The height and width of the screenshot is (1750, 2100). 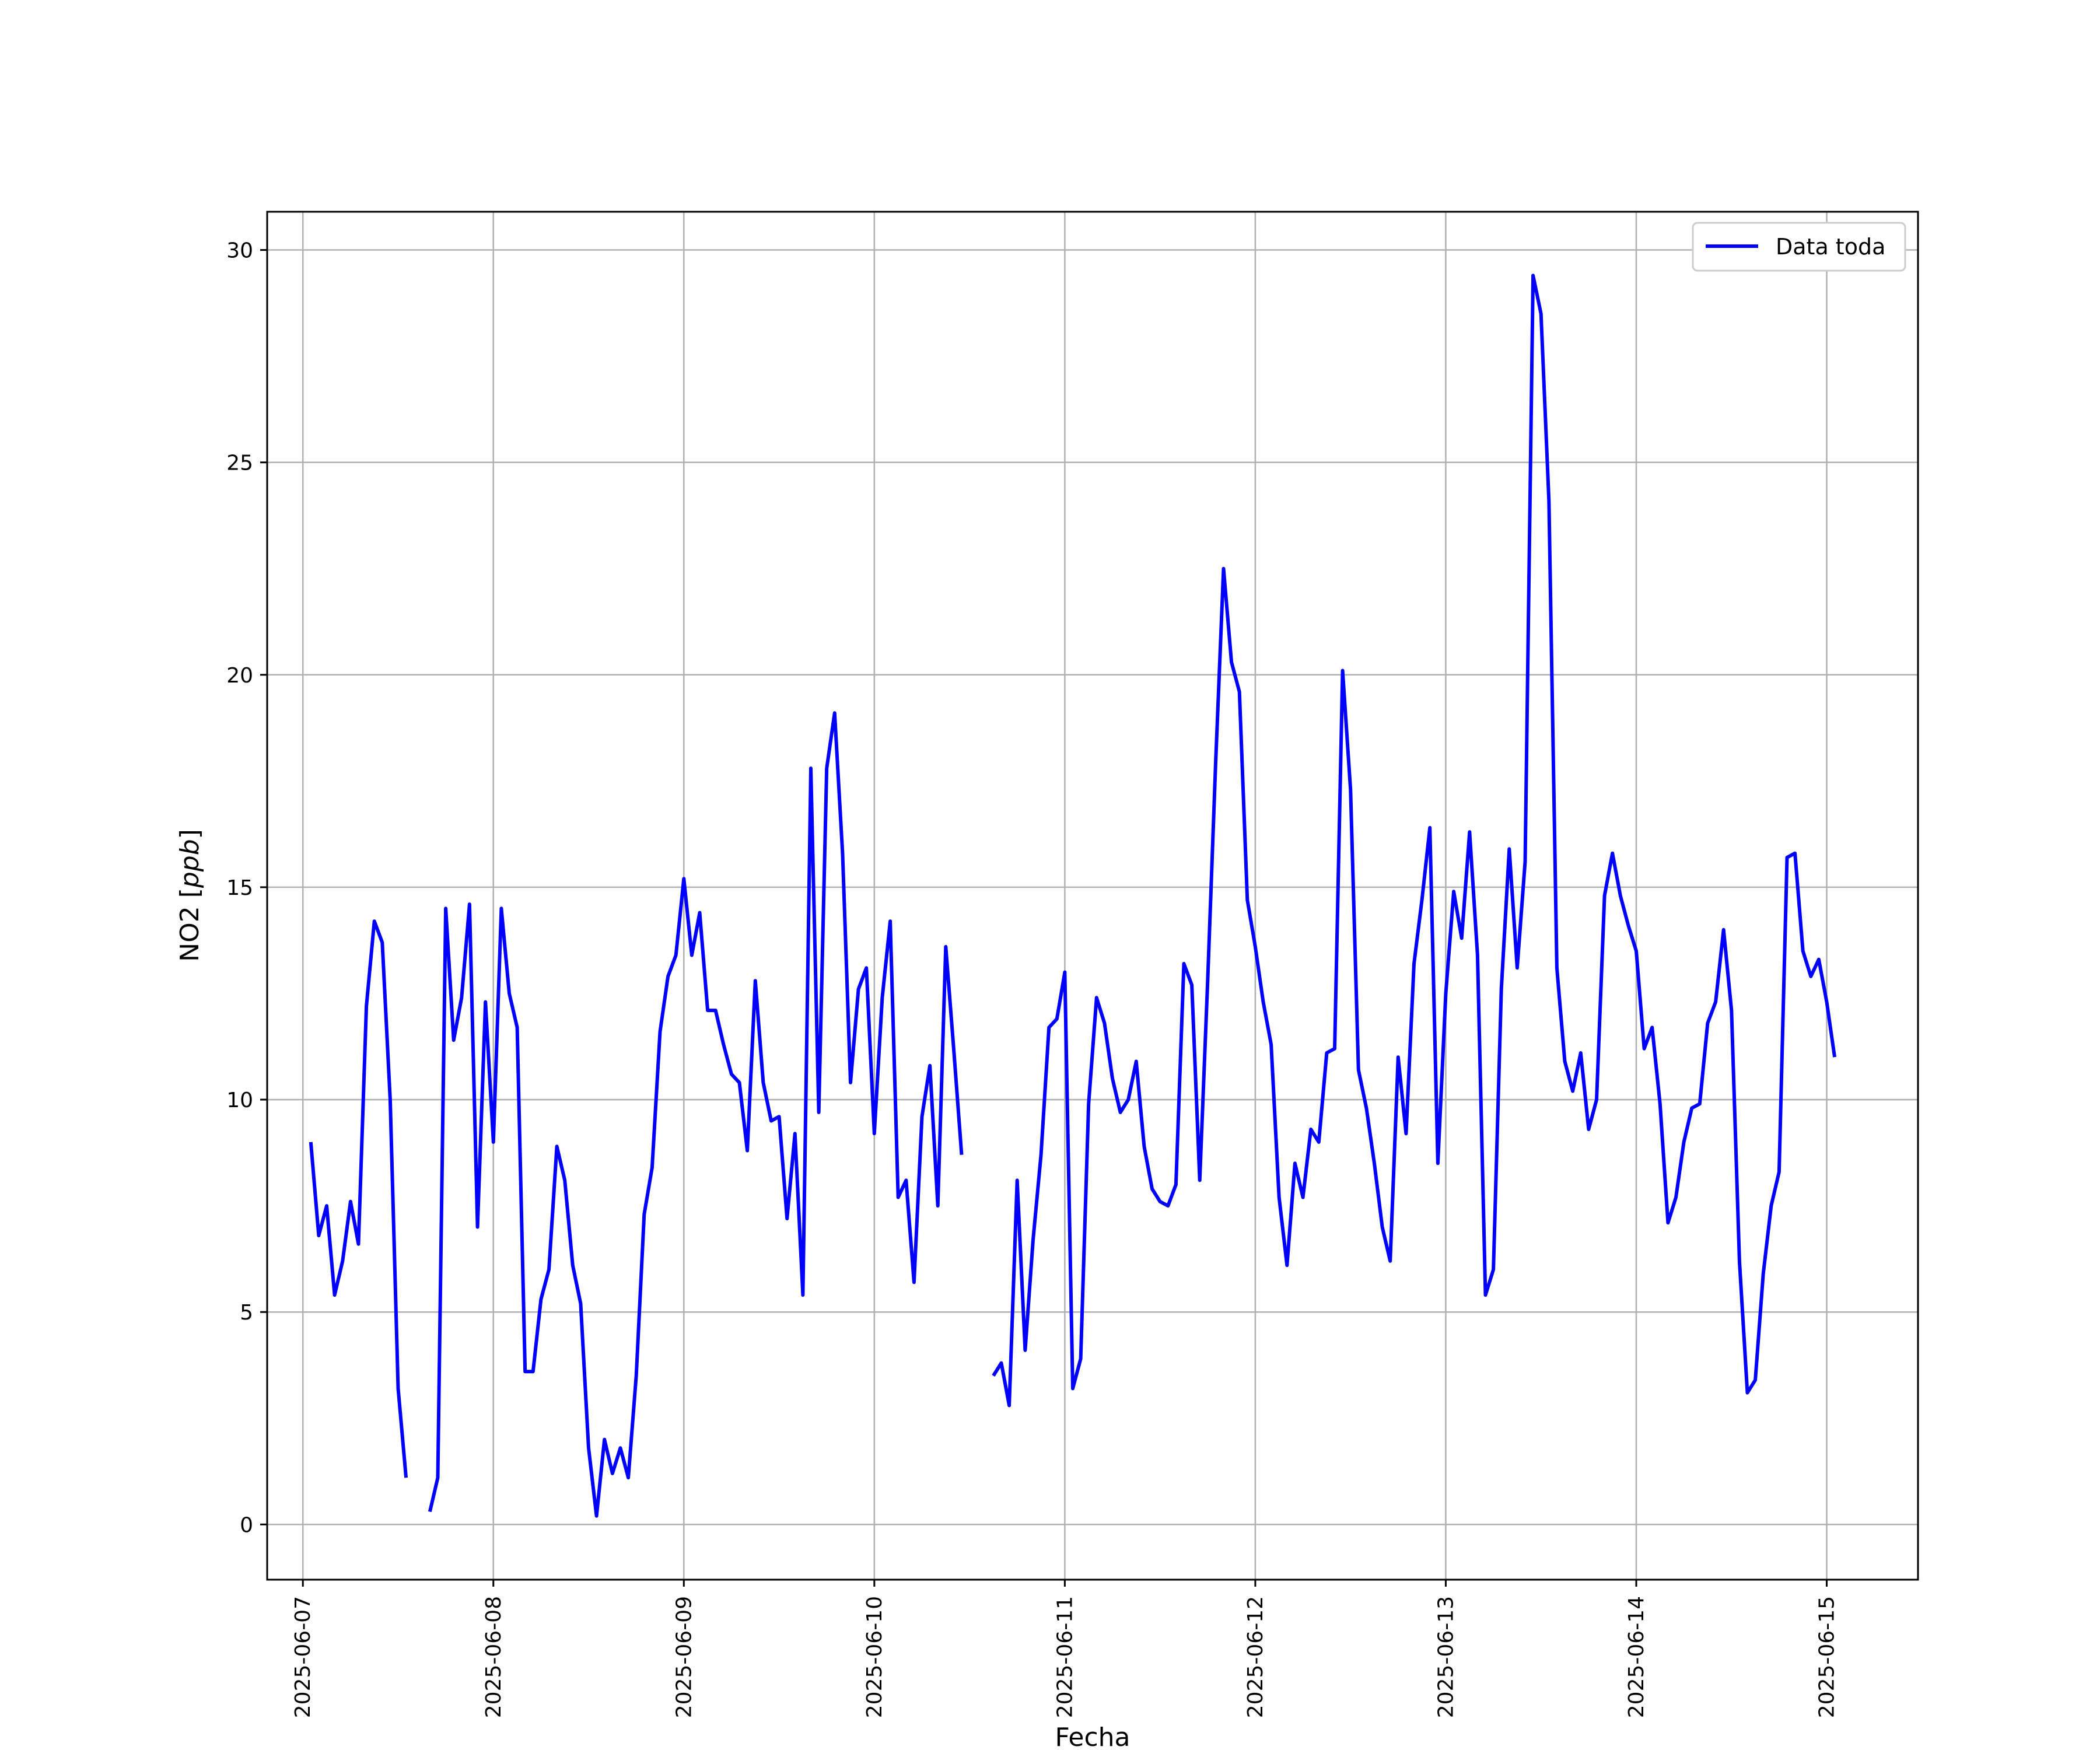 What do you see at coordinates (494, 1657) in the screenshot?
I see `x-tick-label: 2025-06-08` at bounding box center [494, 1657].